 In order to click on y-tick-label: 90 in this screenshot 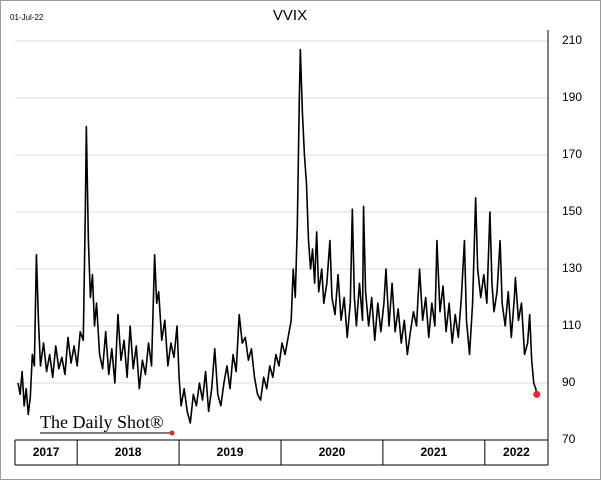, I will do `click(569, 382)`.